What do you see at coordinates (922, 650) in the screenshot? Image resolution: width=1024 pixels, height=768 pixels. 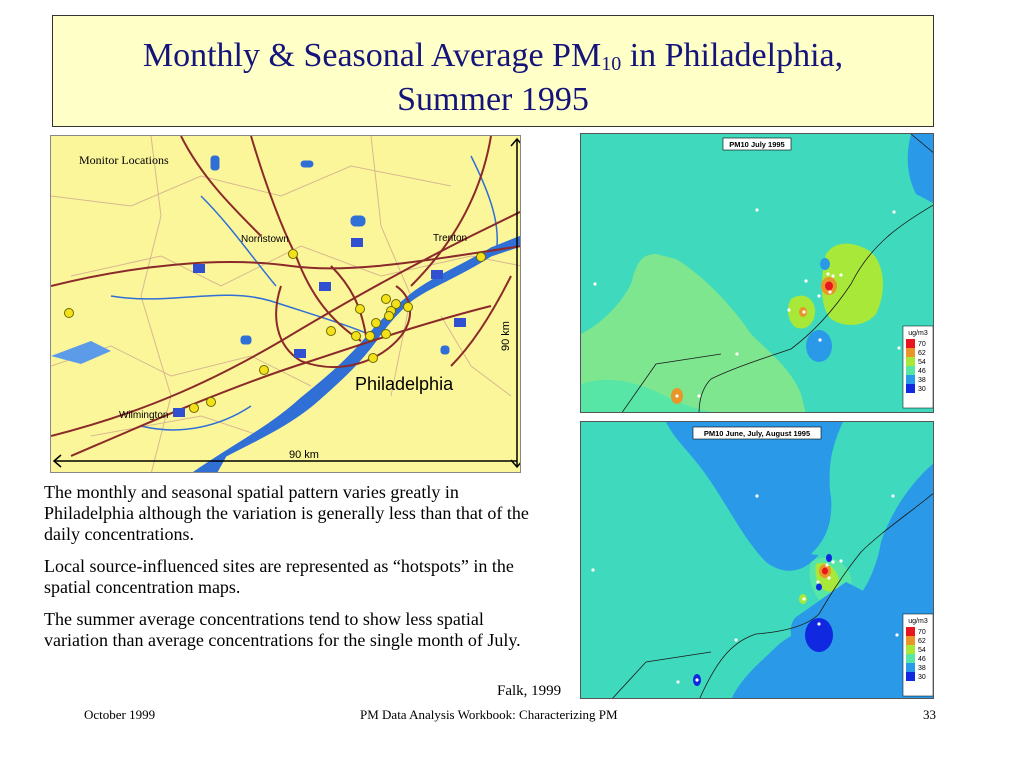 I see `summer-legend-54: 54` at bounding box center [922, 650].